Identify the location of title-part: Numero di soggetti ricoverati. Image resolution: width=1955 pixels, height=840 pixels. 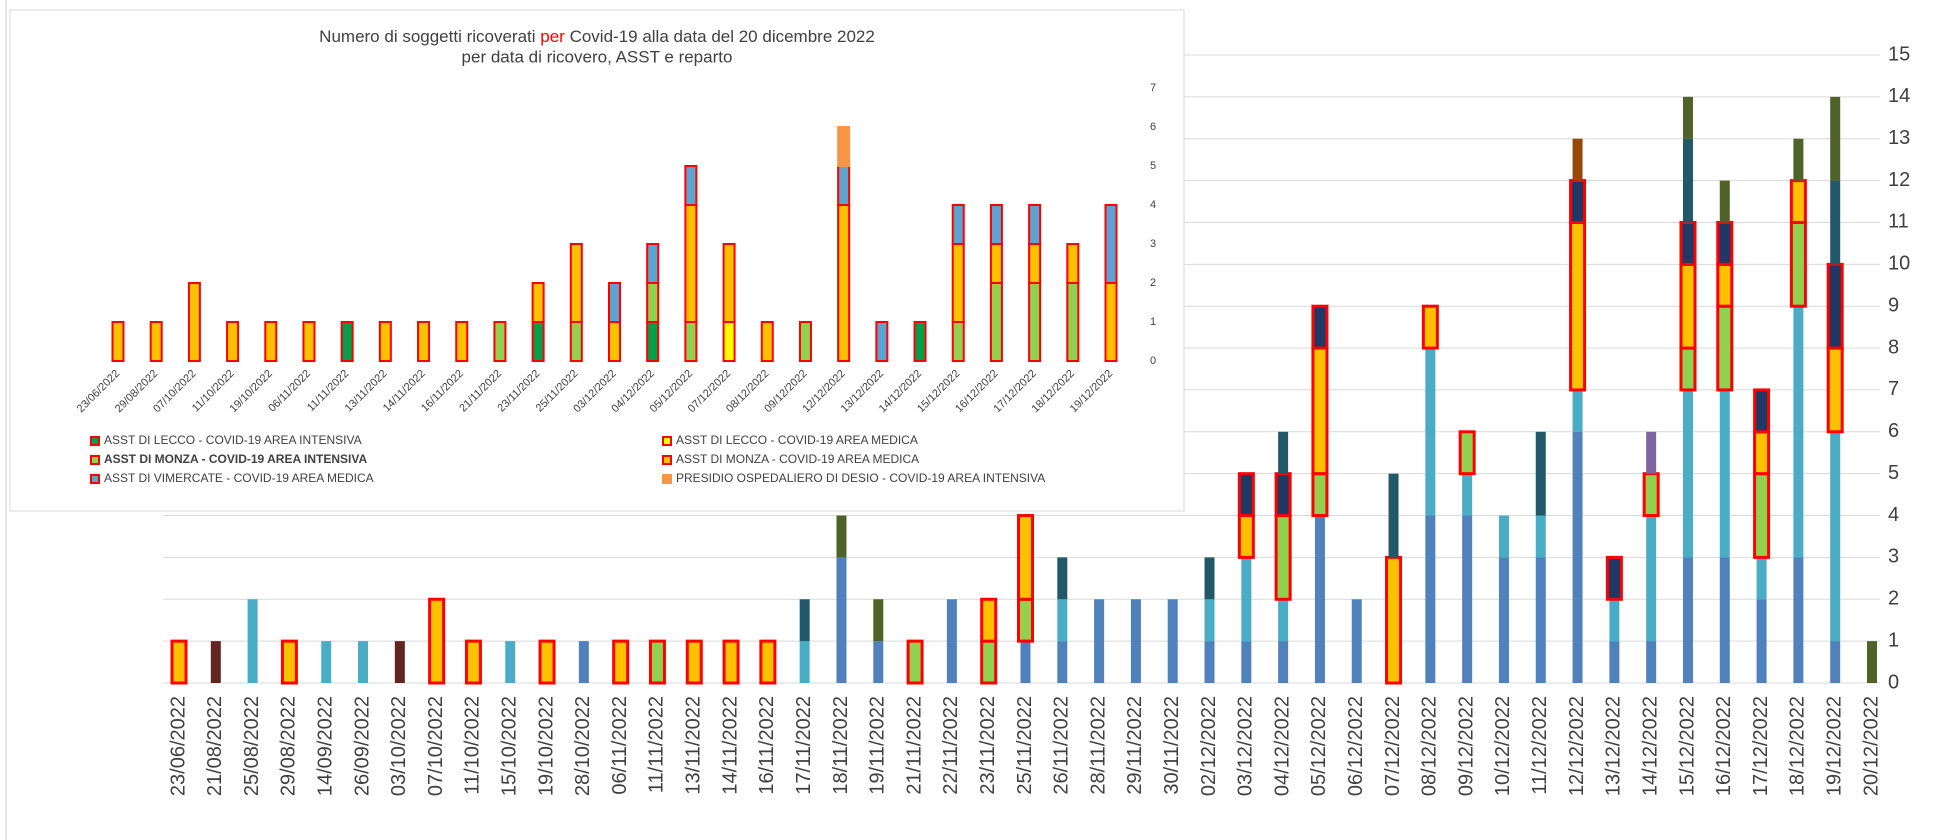
(429, 36).